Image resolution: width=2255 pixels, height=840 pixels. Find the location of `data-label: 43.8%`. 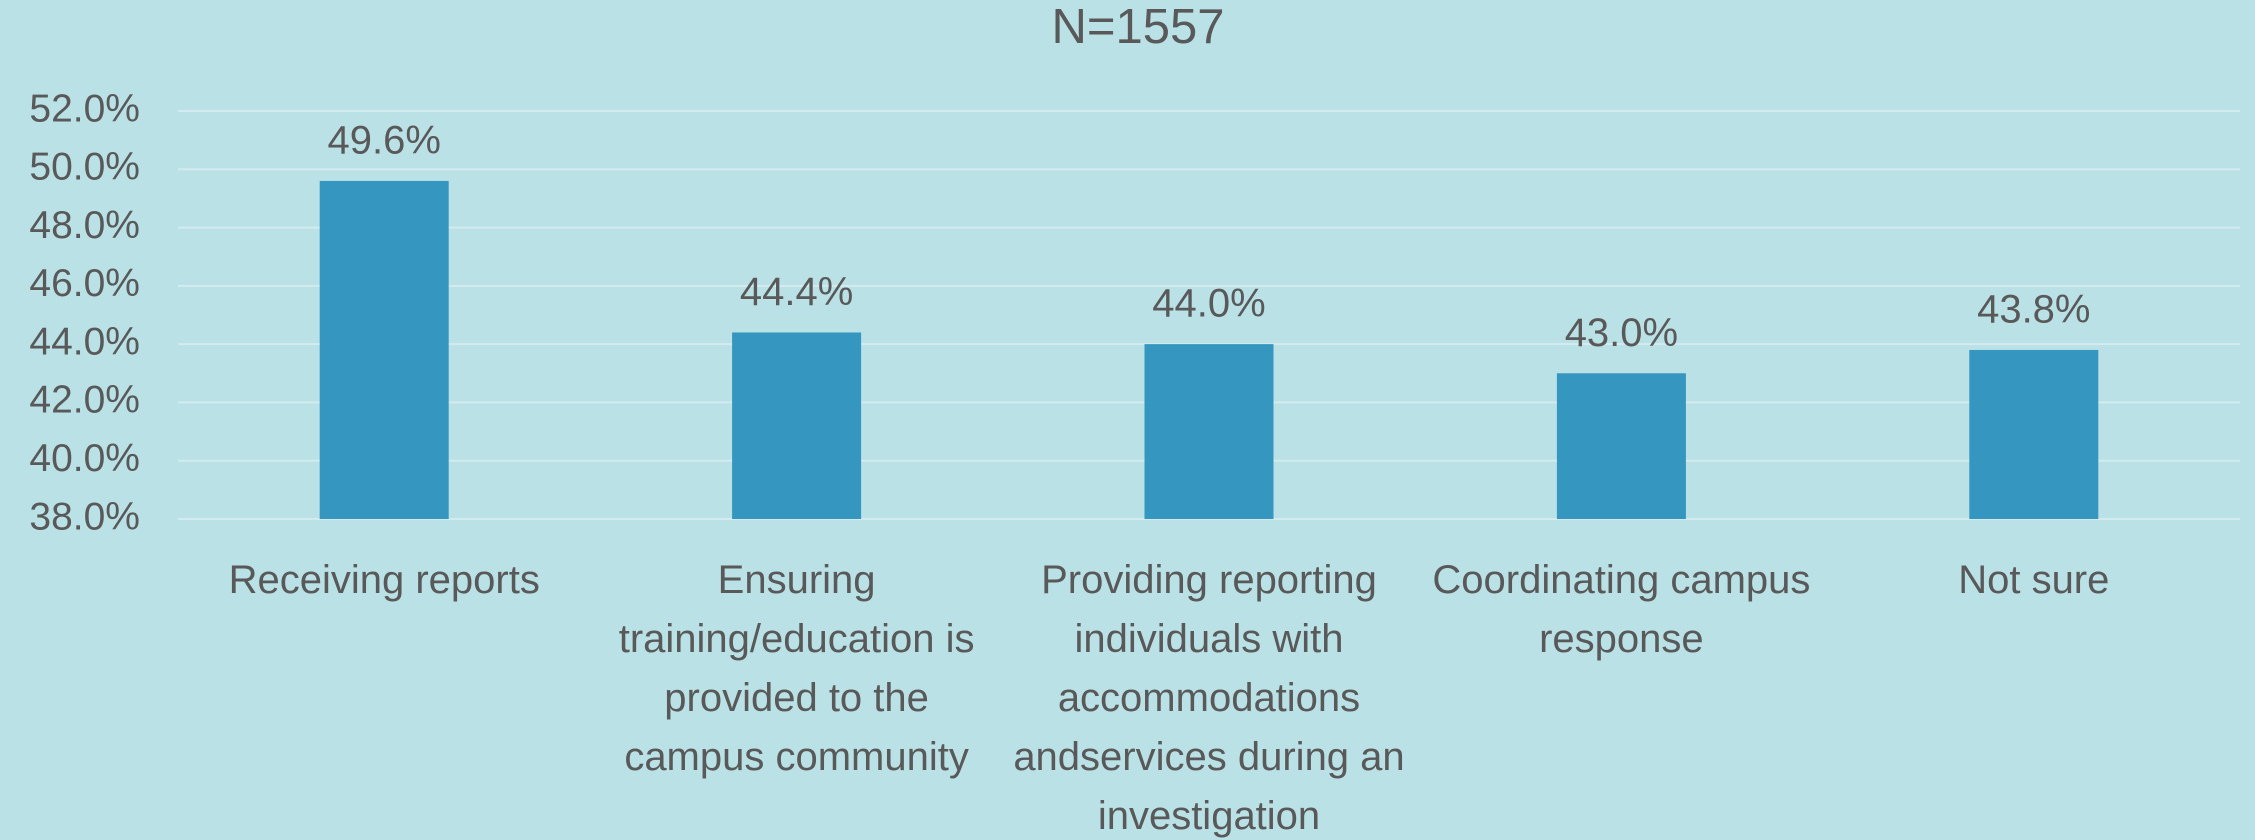

data-label: 43.8% is located at coordinates (2033, 310).